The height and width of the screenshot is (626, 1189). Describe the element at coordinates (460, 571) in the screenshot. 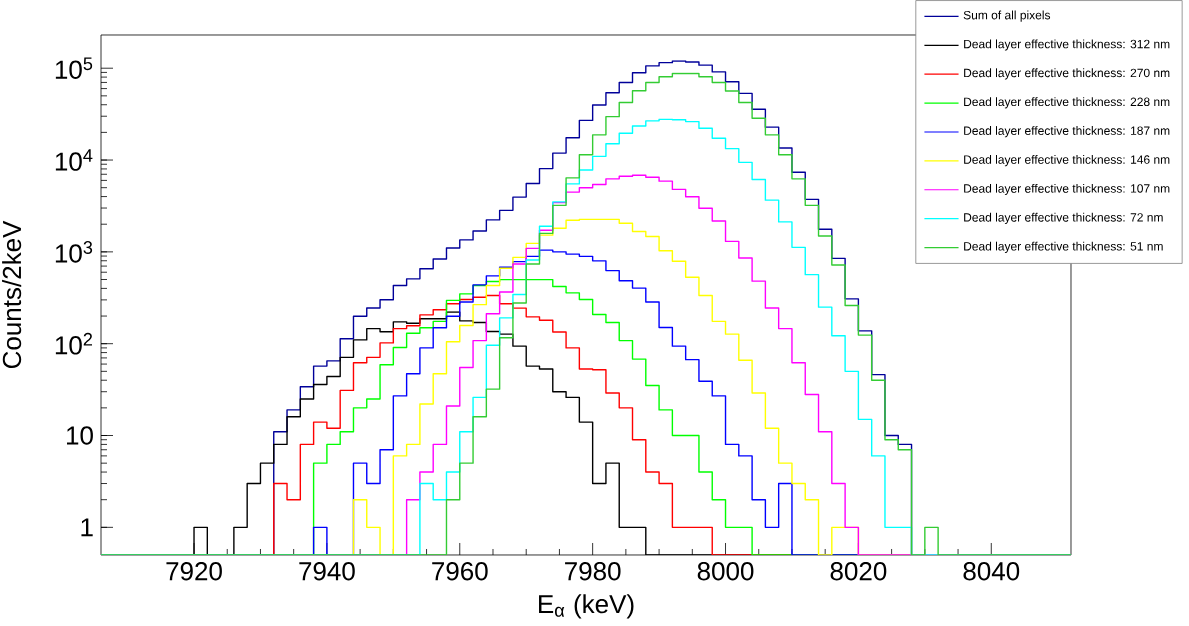

I see `x-tick-label: 7960` at that location.